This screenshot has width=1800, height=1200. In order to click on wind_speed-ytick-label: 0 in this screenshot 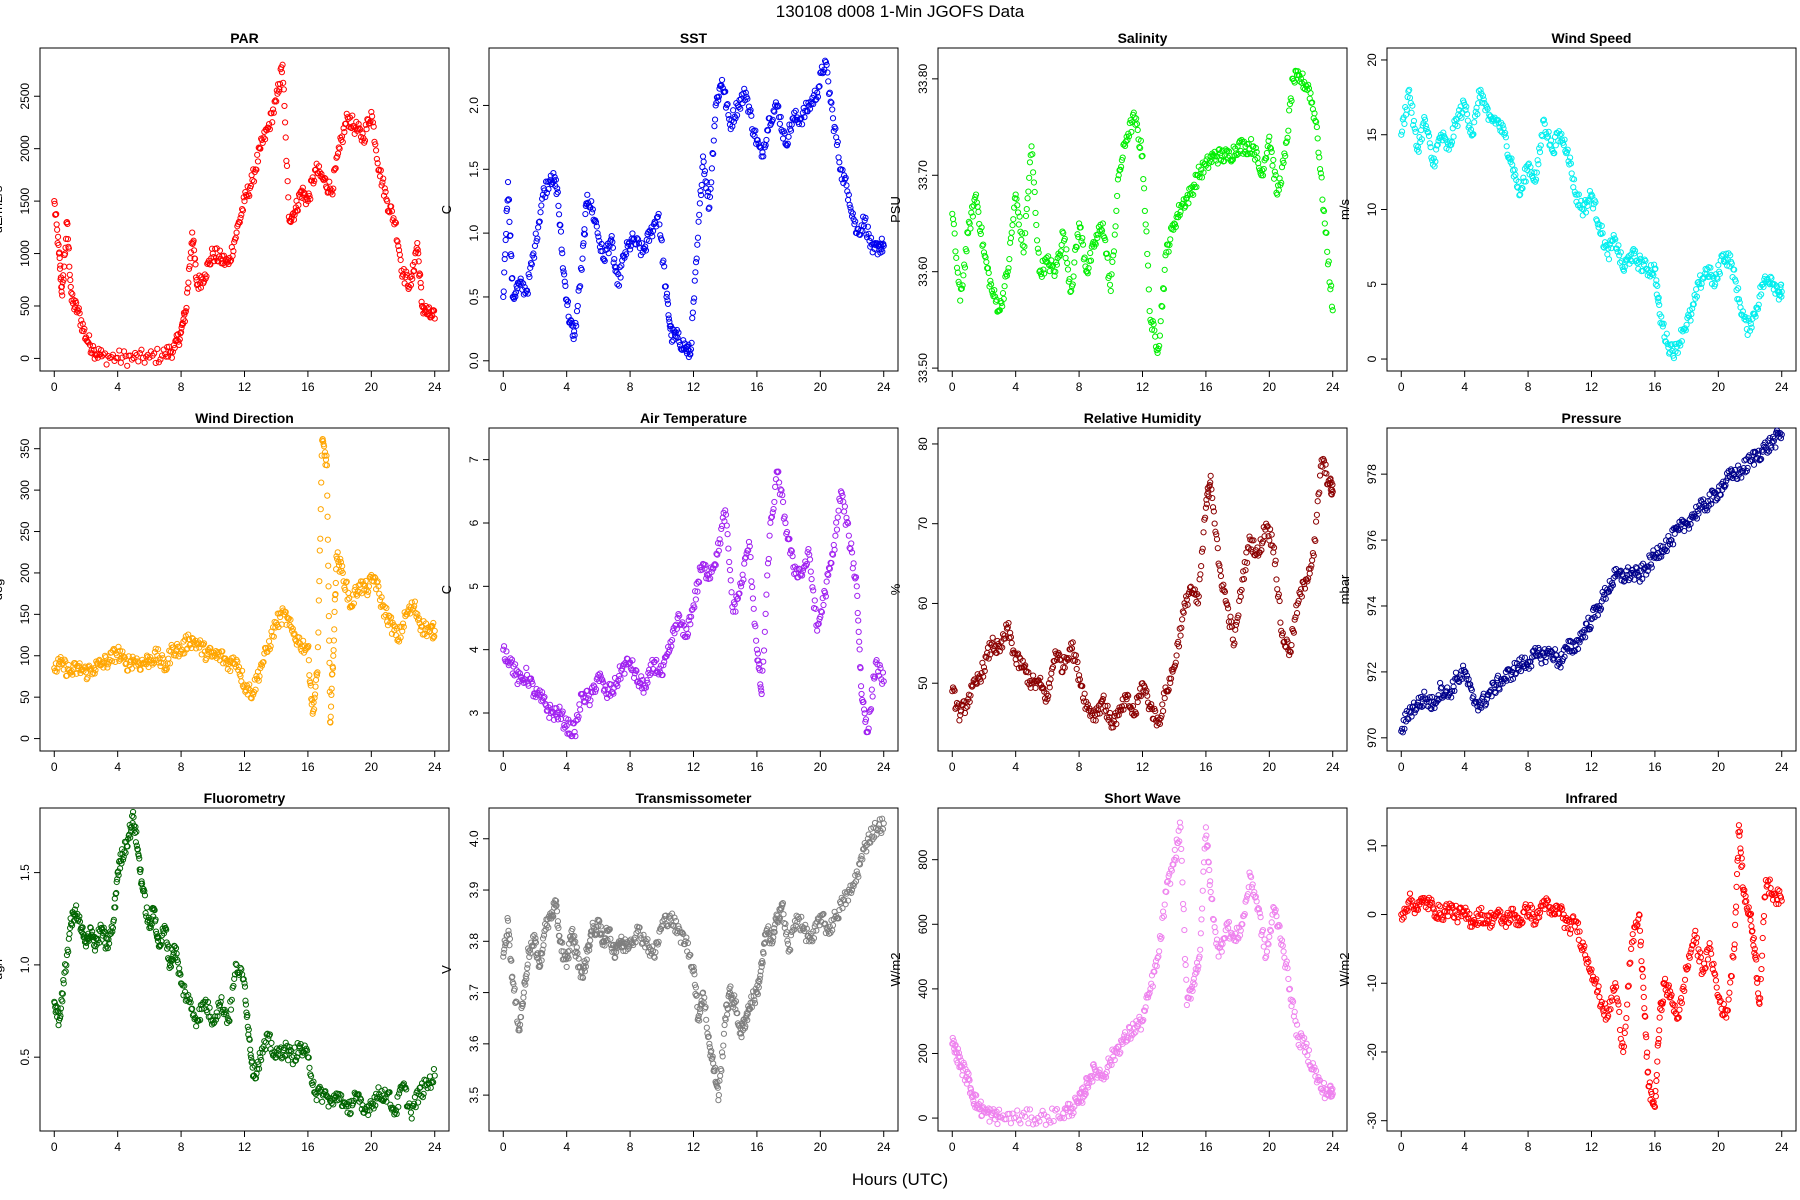, I will do `click(1372, 358)`.